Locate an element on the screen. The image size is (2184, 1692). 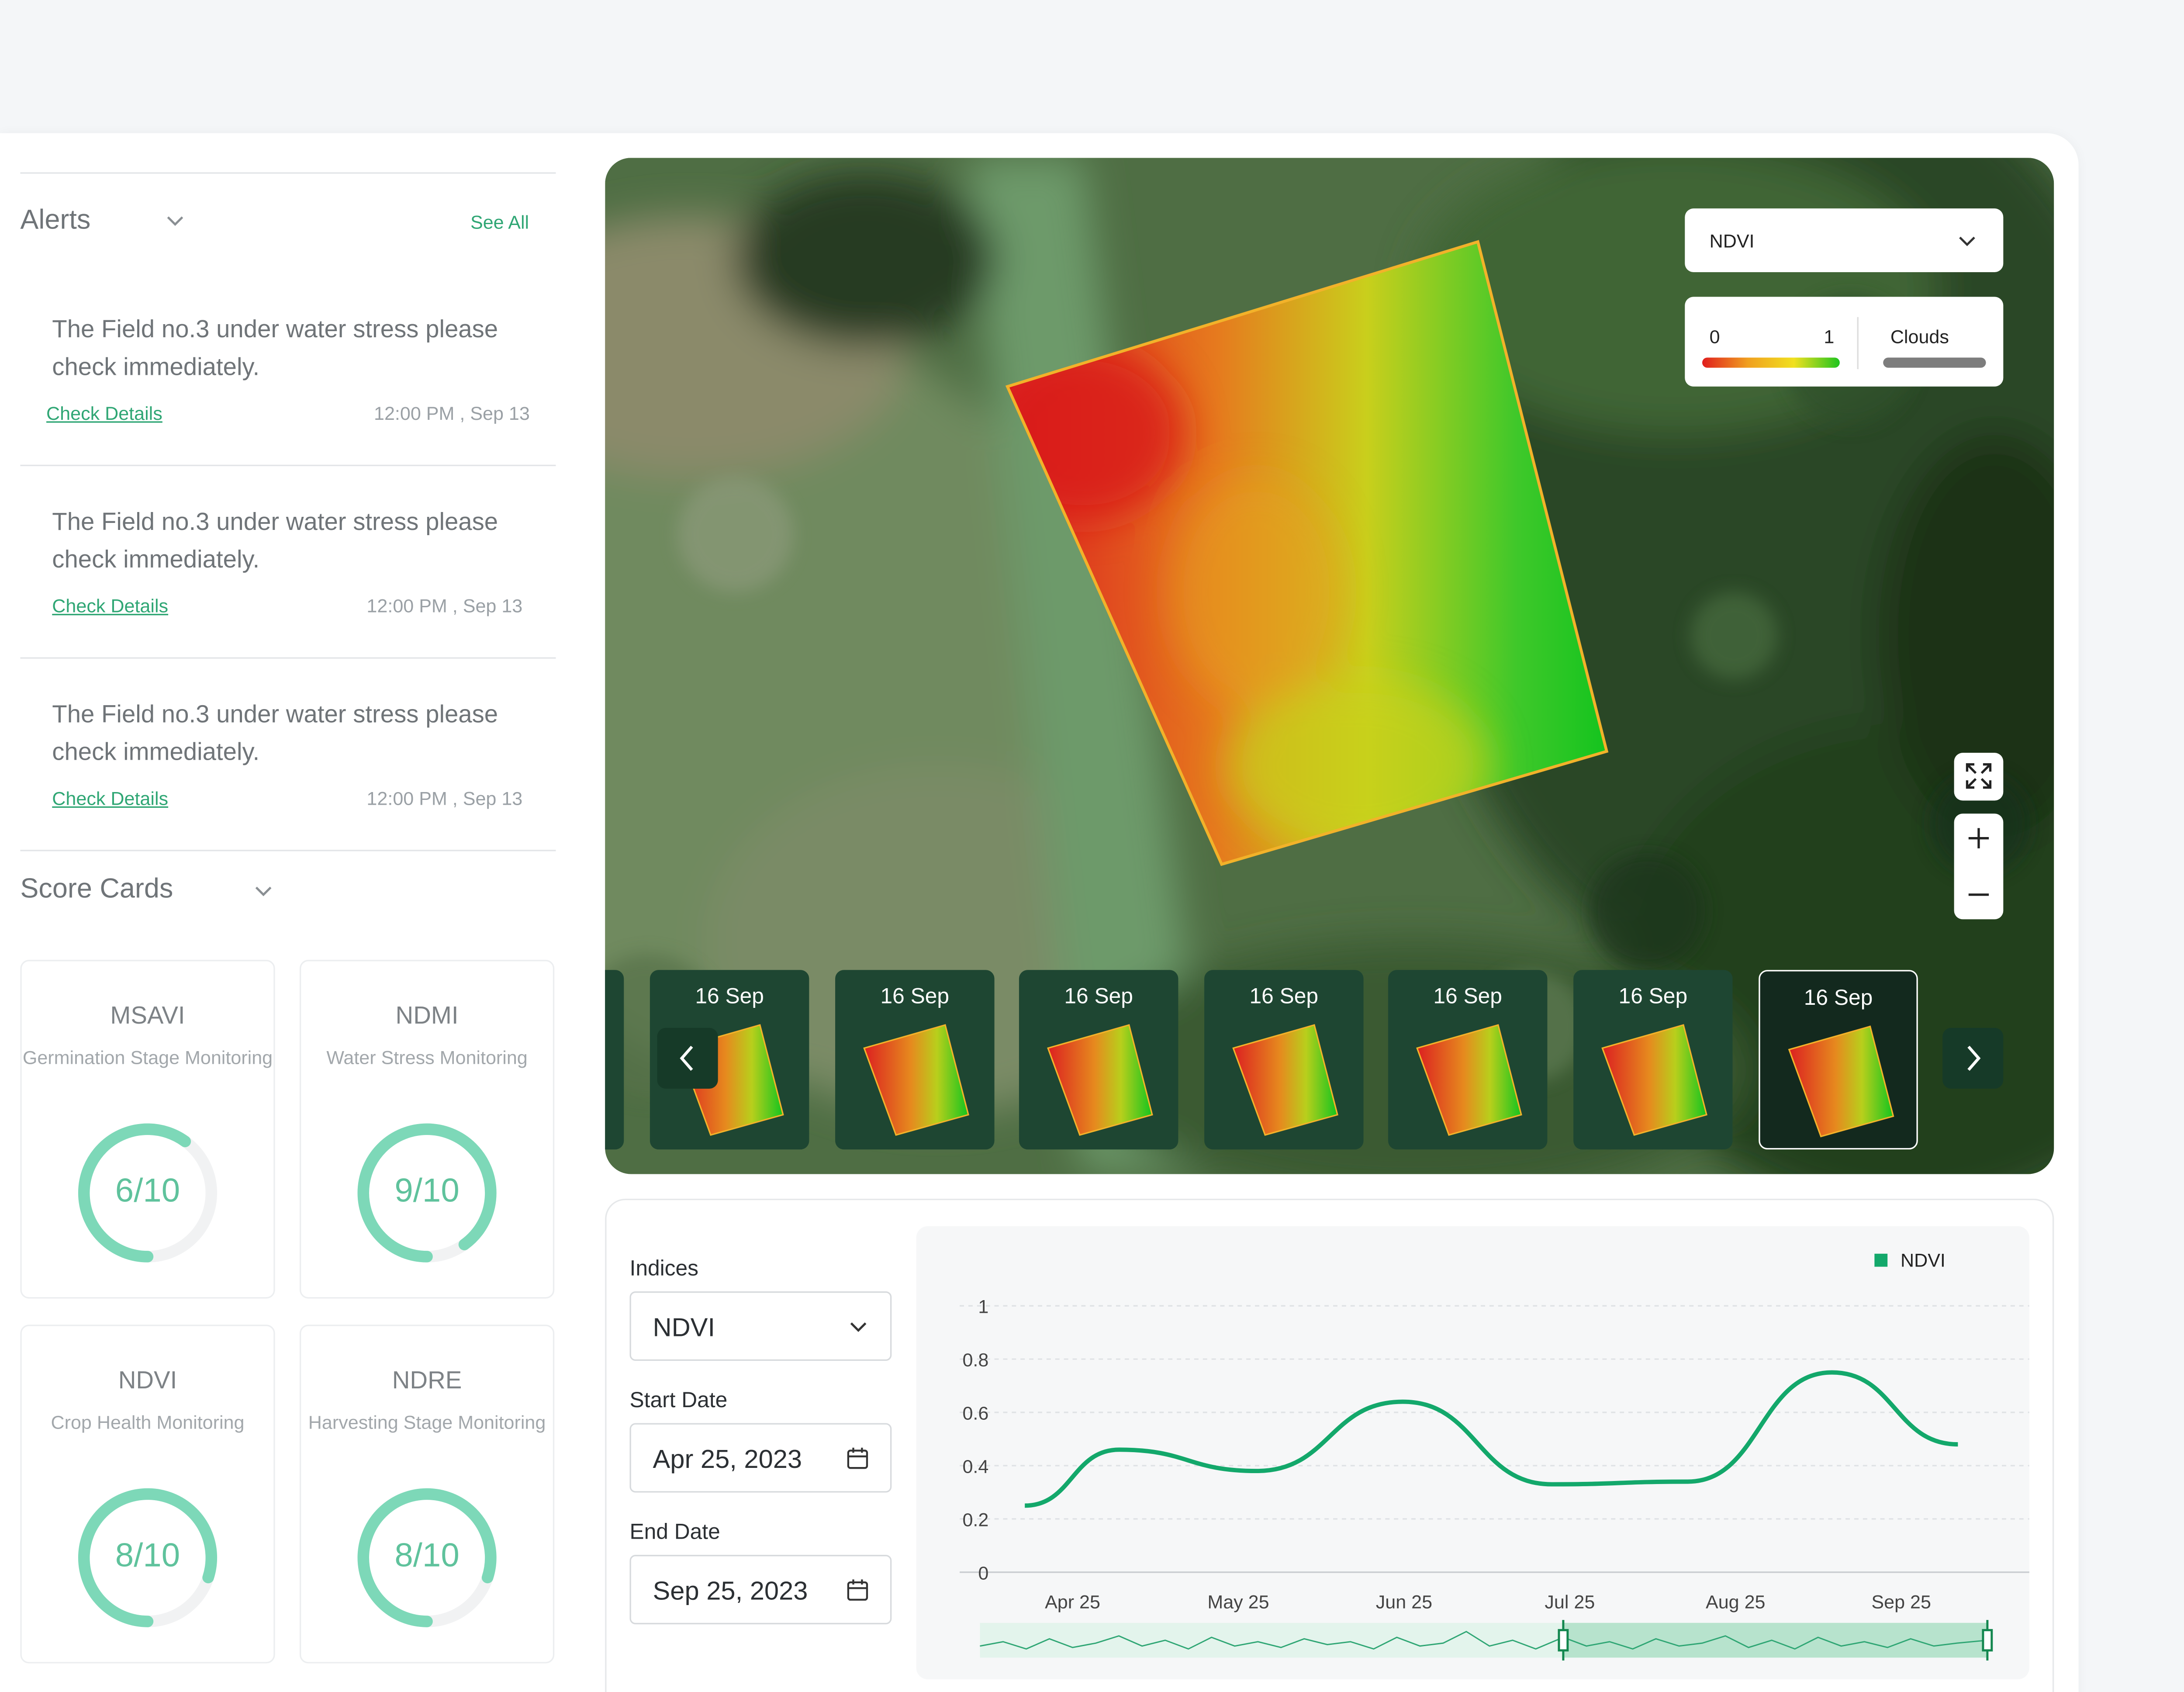
see-all-link: See All is located at coordinates (500, 222).